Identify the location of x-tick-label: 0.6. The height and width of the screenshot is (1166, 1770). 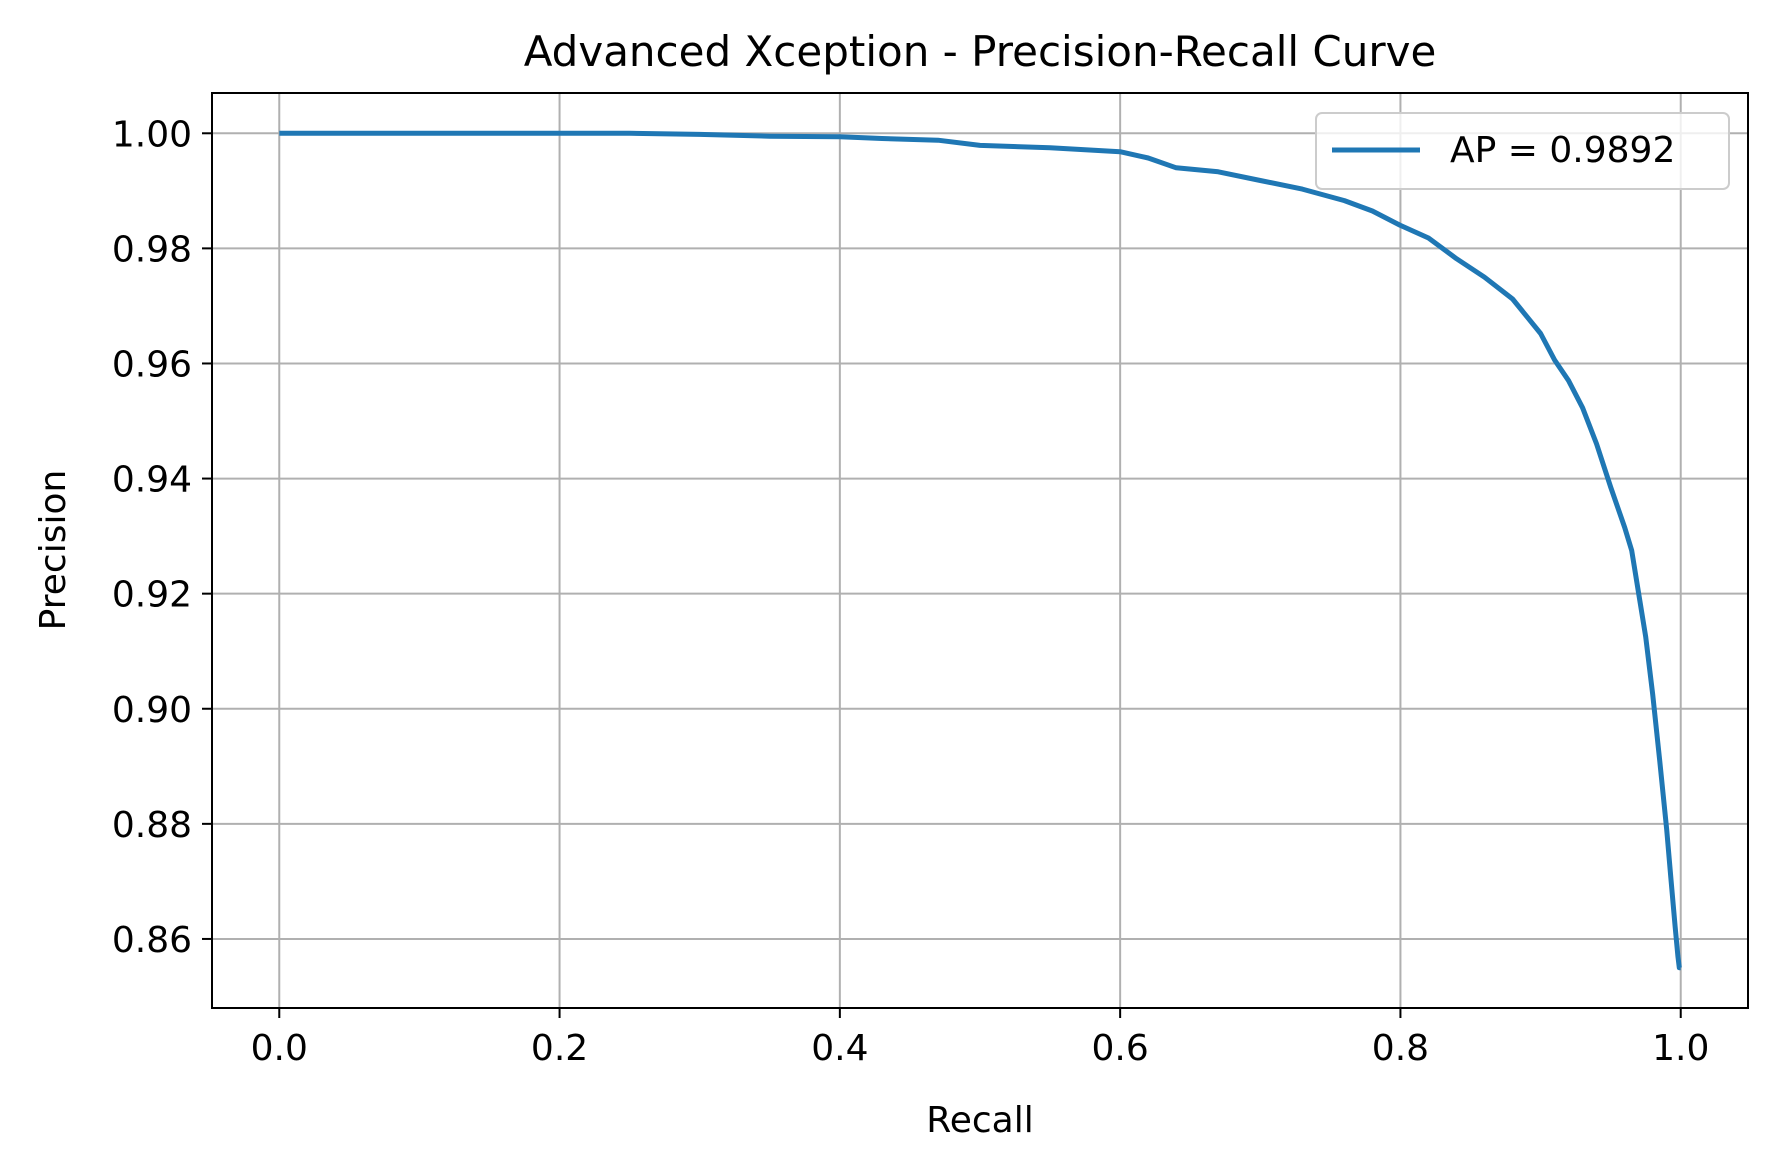
(1120, 1048).